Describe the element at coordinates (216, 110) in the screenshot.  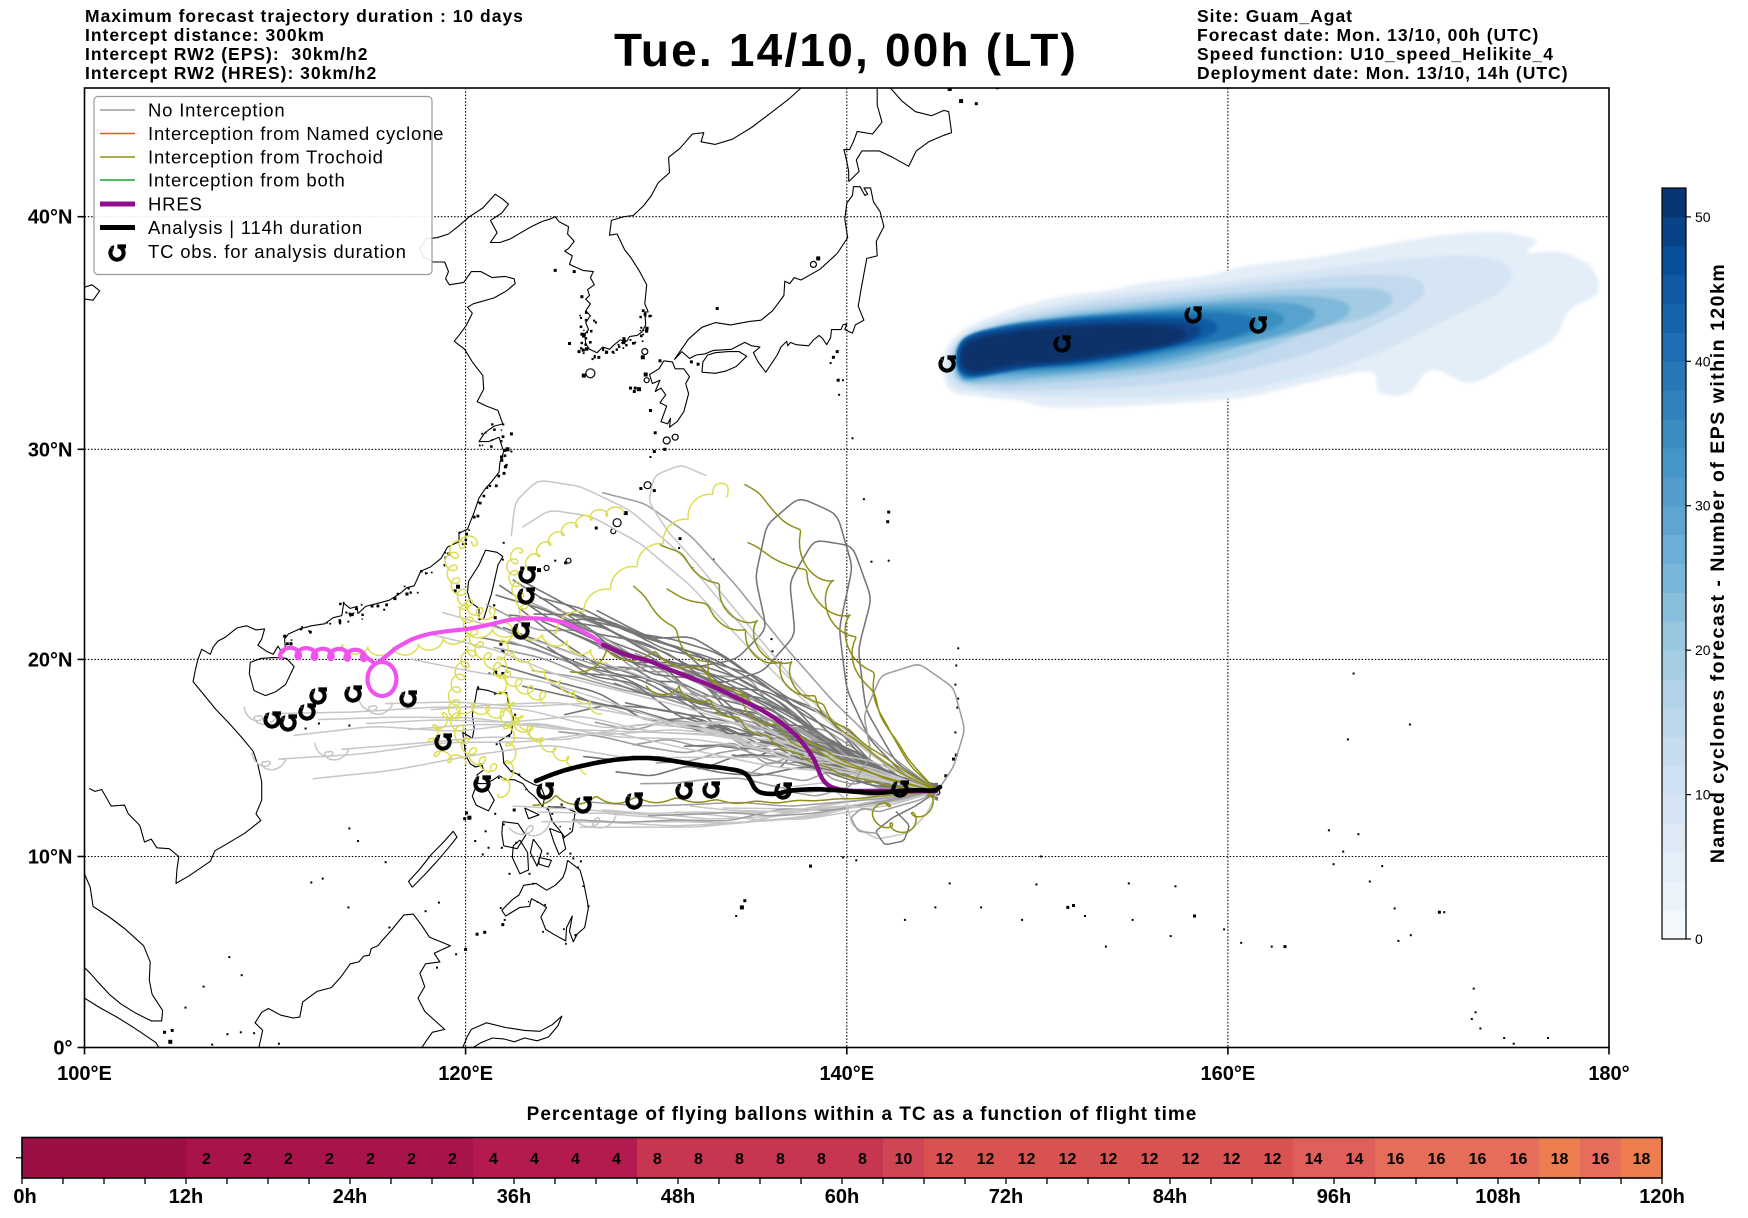
I see `svg-text: No Interception` at that location.